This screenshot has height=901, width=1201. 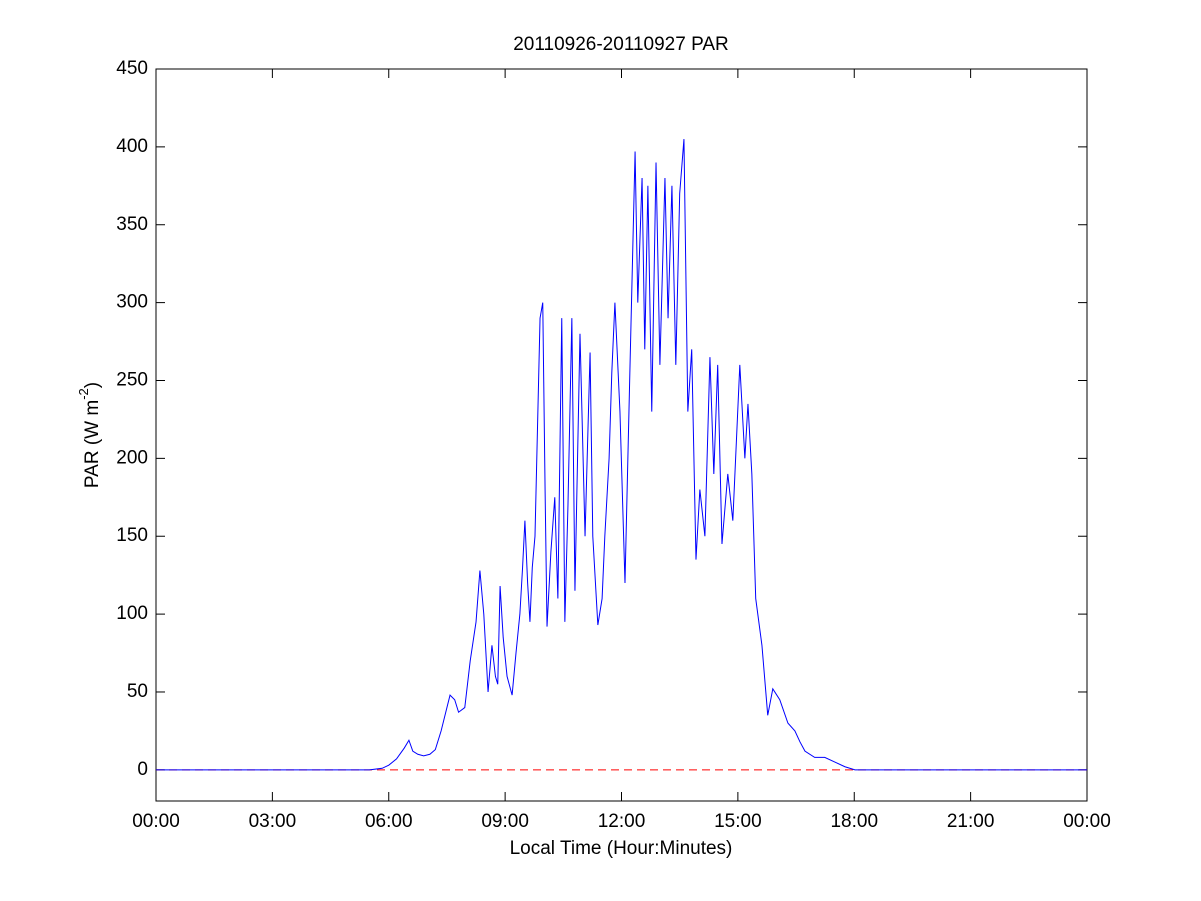 What do you see at coordinates (389, 821) in the screenshot?
I see `x-tick-label: 06:00` at bounding box center [389, 821].